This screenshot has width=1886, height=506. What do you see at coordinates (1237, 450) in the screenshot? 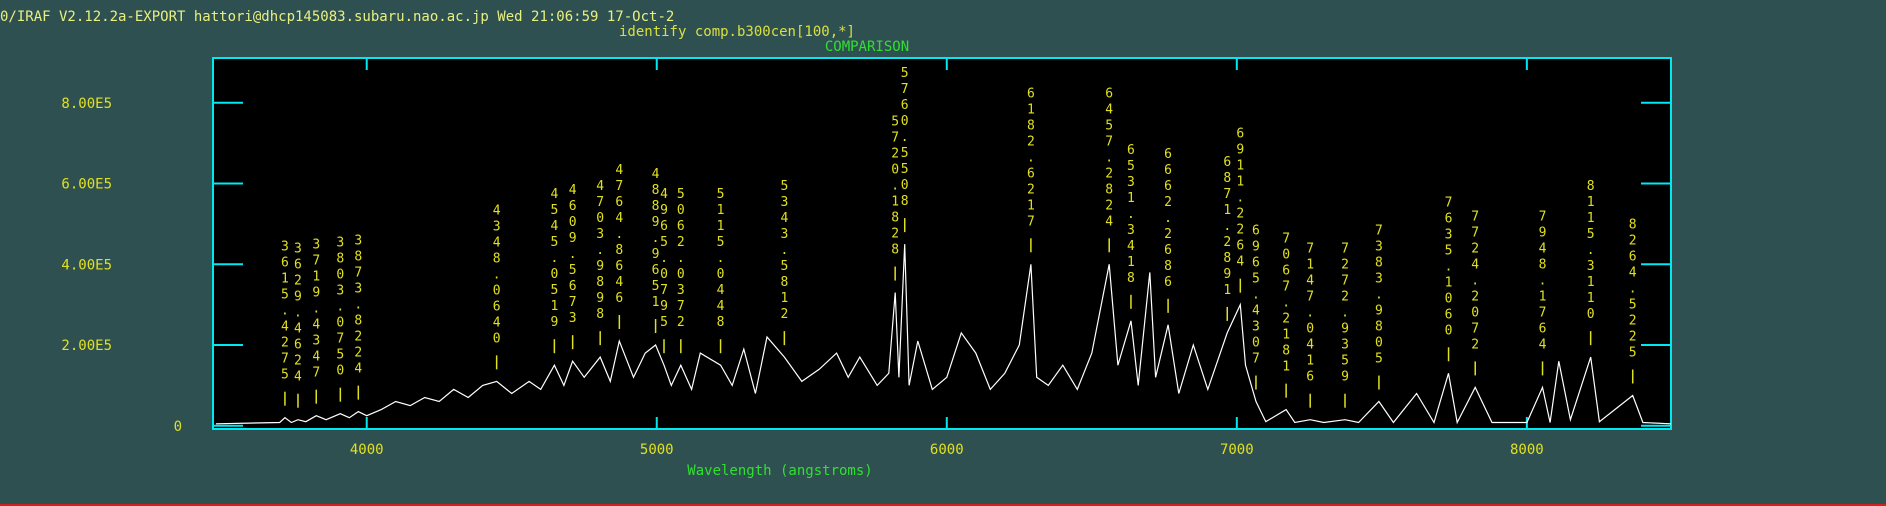
I see `x-tick-label: 7000` at bounding box center [1237, 450].